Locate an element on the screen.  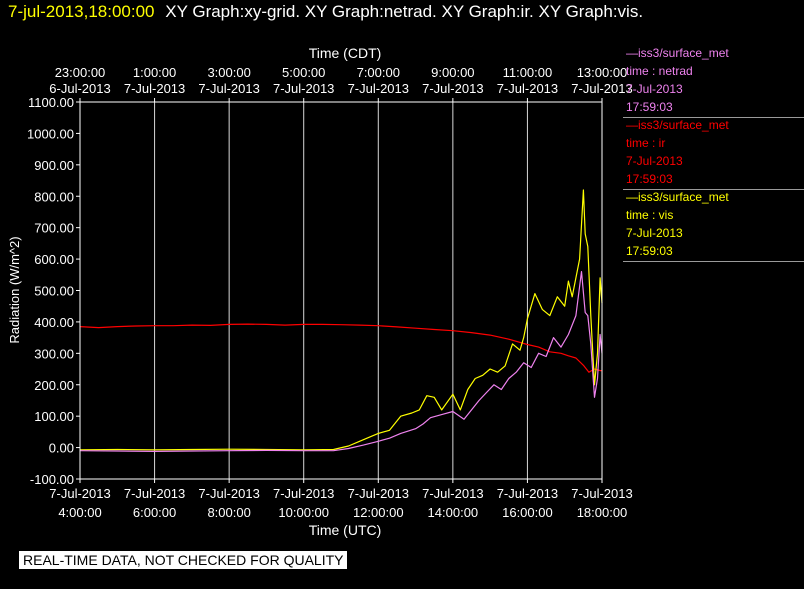
y-tick-label: 500.00 is located at coordinates (54, 291).